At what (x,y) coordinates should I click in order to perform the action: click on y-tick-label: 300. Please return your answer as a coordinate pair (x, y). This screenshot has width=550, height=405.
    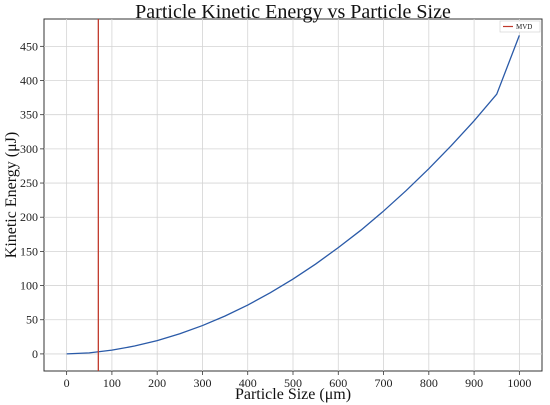
    Looking at the image, I should click on (29, 149).